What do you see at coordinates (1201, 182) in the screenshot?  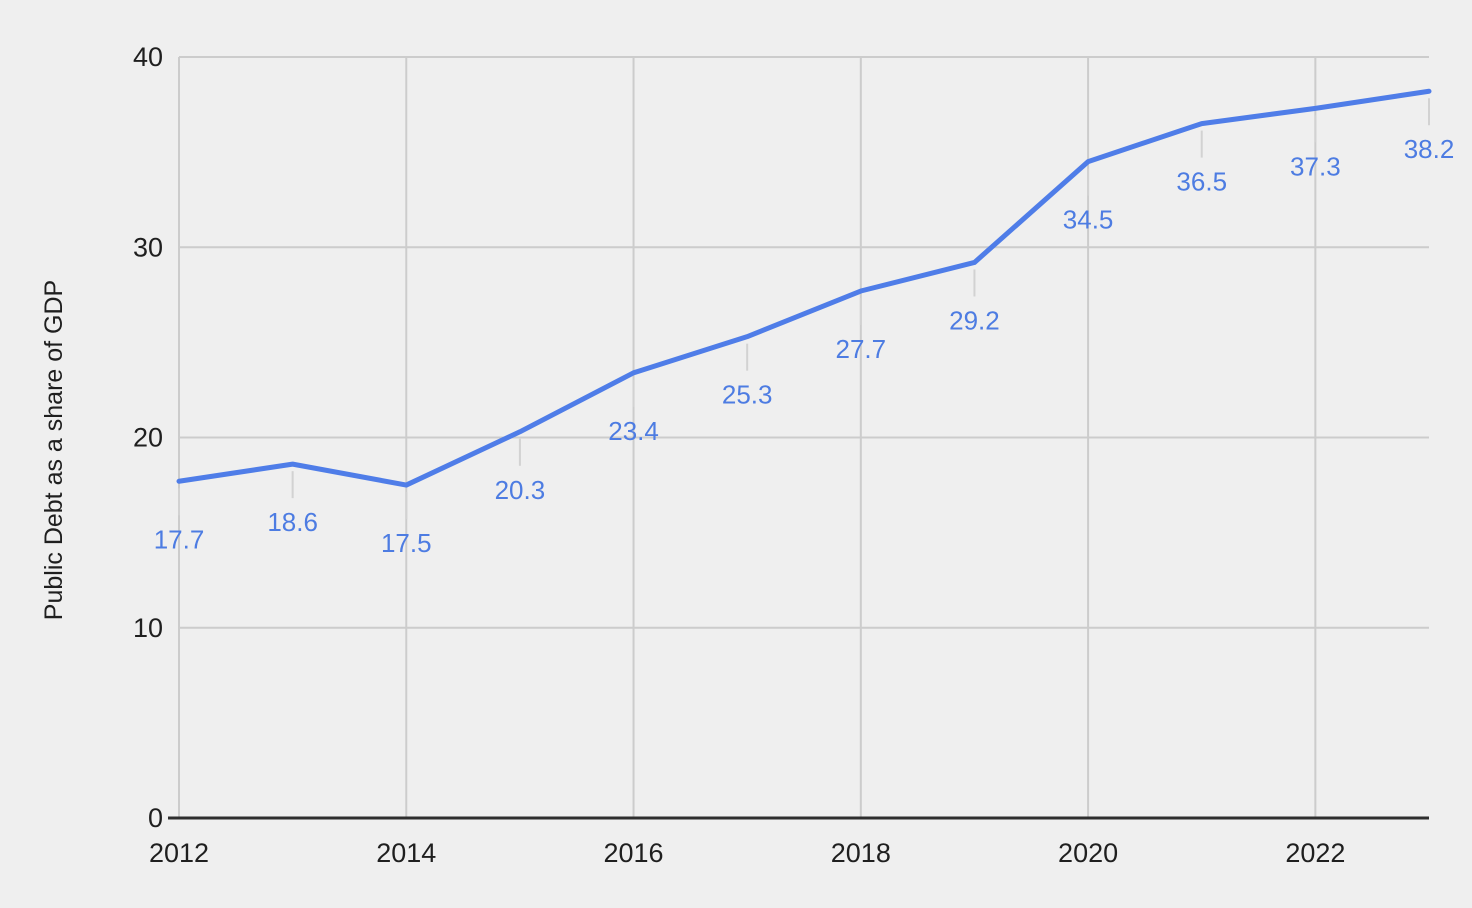 I see `annotation-label: 36.5` at bounding box center [1201, 182].